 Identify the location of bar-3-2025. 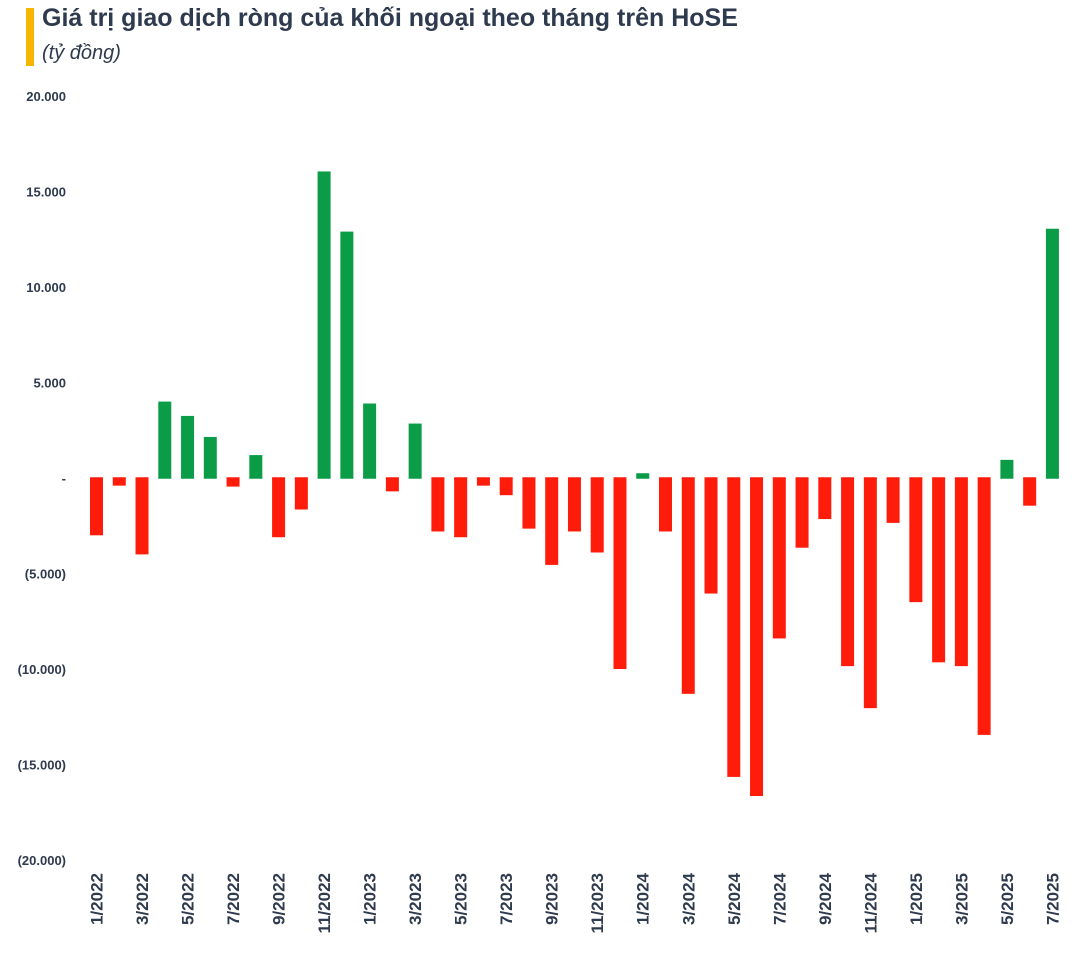
(961, 572).